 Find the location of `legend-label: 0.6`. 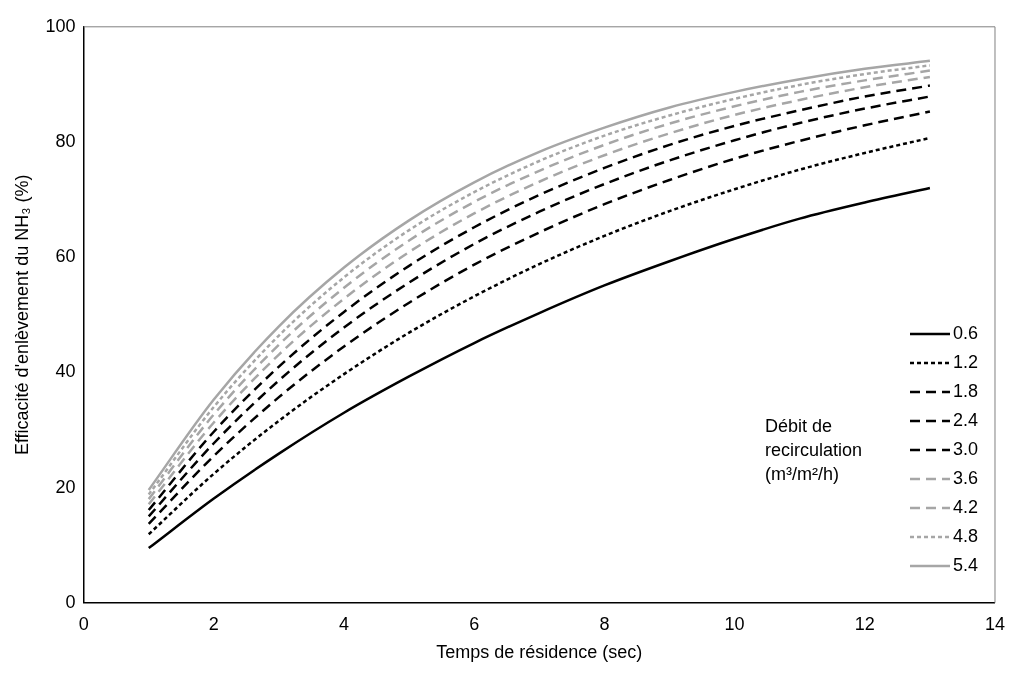

legend-label: 0.6 is located at coordinates (965, 333).